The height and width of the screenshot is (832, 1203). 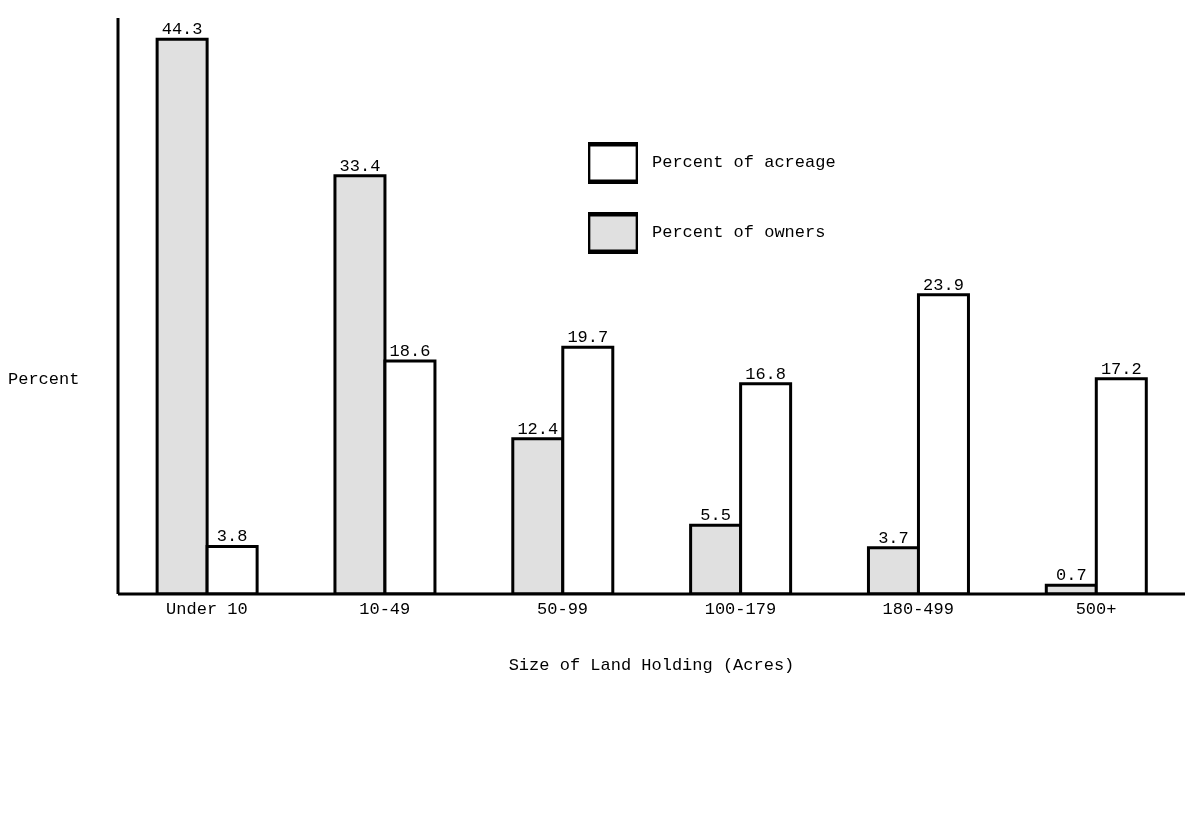 What do you see at coordinates (385, 610) in the screenshot?
I see `x-tick-label: 10-49` at bounding box center [385, 610].